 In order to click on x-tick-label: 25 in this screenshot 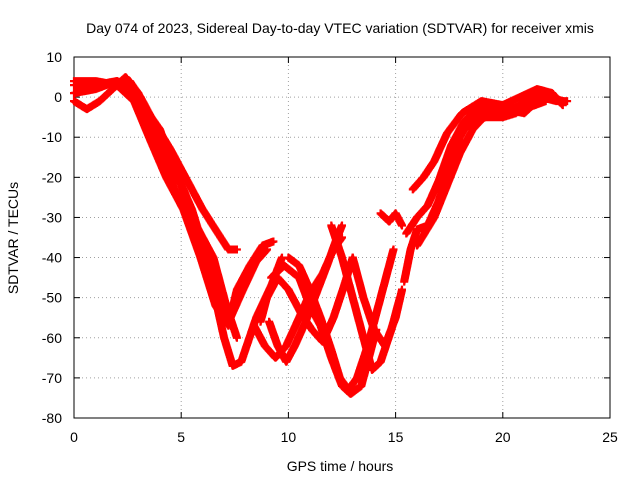, I will do `click(610, 437)`.